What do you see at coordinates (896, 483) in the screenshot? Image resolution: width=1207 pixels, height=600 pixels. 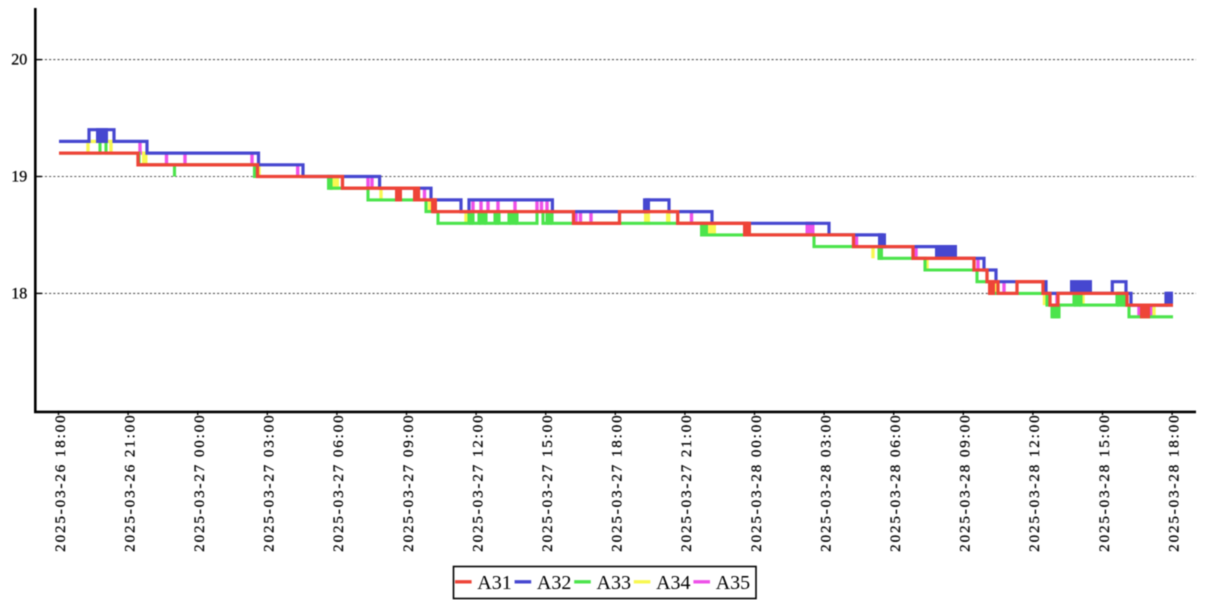 I see `svg-text: 2025-03-28 06:00` at bounding box center [896, 483].